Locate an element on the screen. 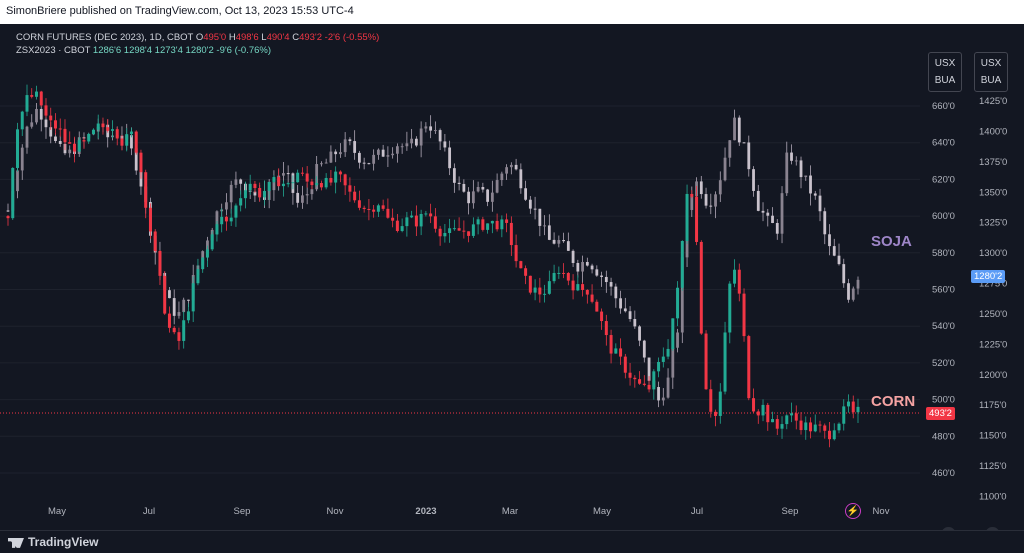 This screenshot has height=553, width=1024. currency-label: USX is located at coordinates (945, 63).